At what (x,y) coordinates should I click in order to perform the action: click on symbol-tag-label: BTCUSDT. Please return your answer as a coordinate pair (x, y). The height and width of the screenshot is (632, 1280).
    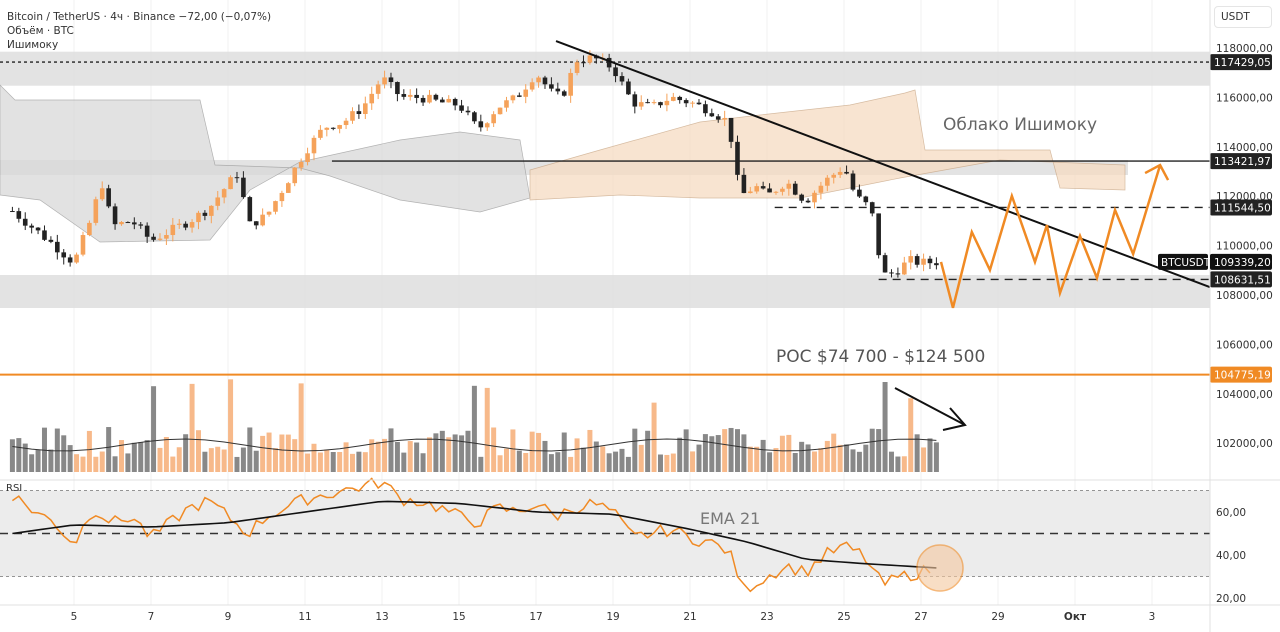
    Looking at the image, I should click on (1186, 263).